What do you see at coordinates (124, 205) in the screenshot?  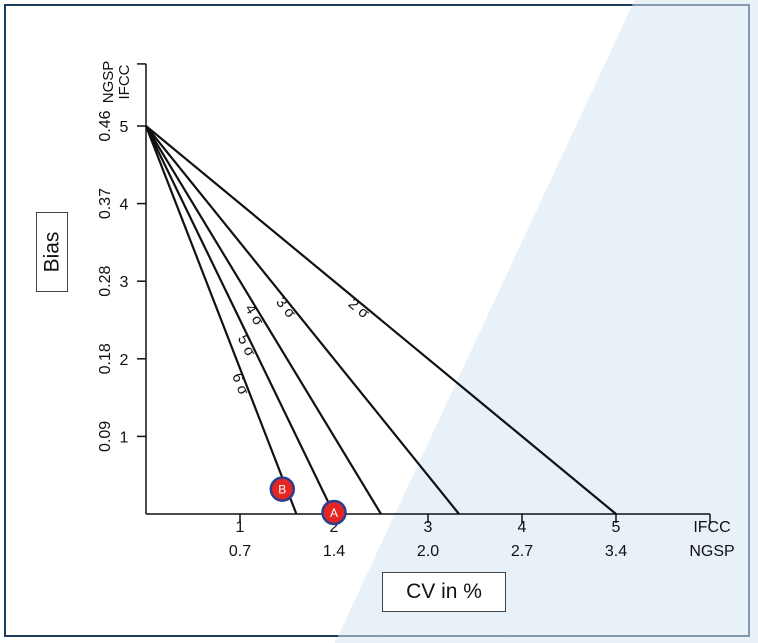 I see `y-tick-label-ifcc: 4` at bounding box center [124, 205].